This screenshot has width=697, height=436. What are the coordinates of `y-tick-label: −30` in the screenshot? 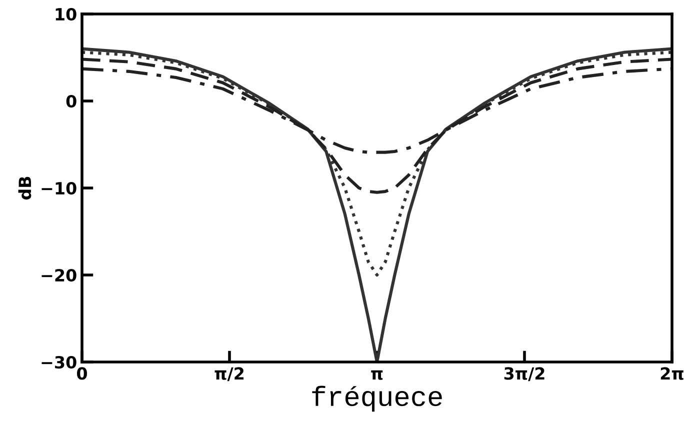 It's located at (59, 362).